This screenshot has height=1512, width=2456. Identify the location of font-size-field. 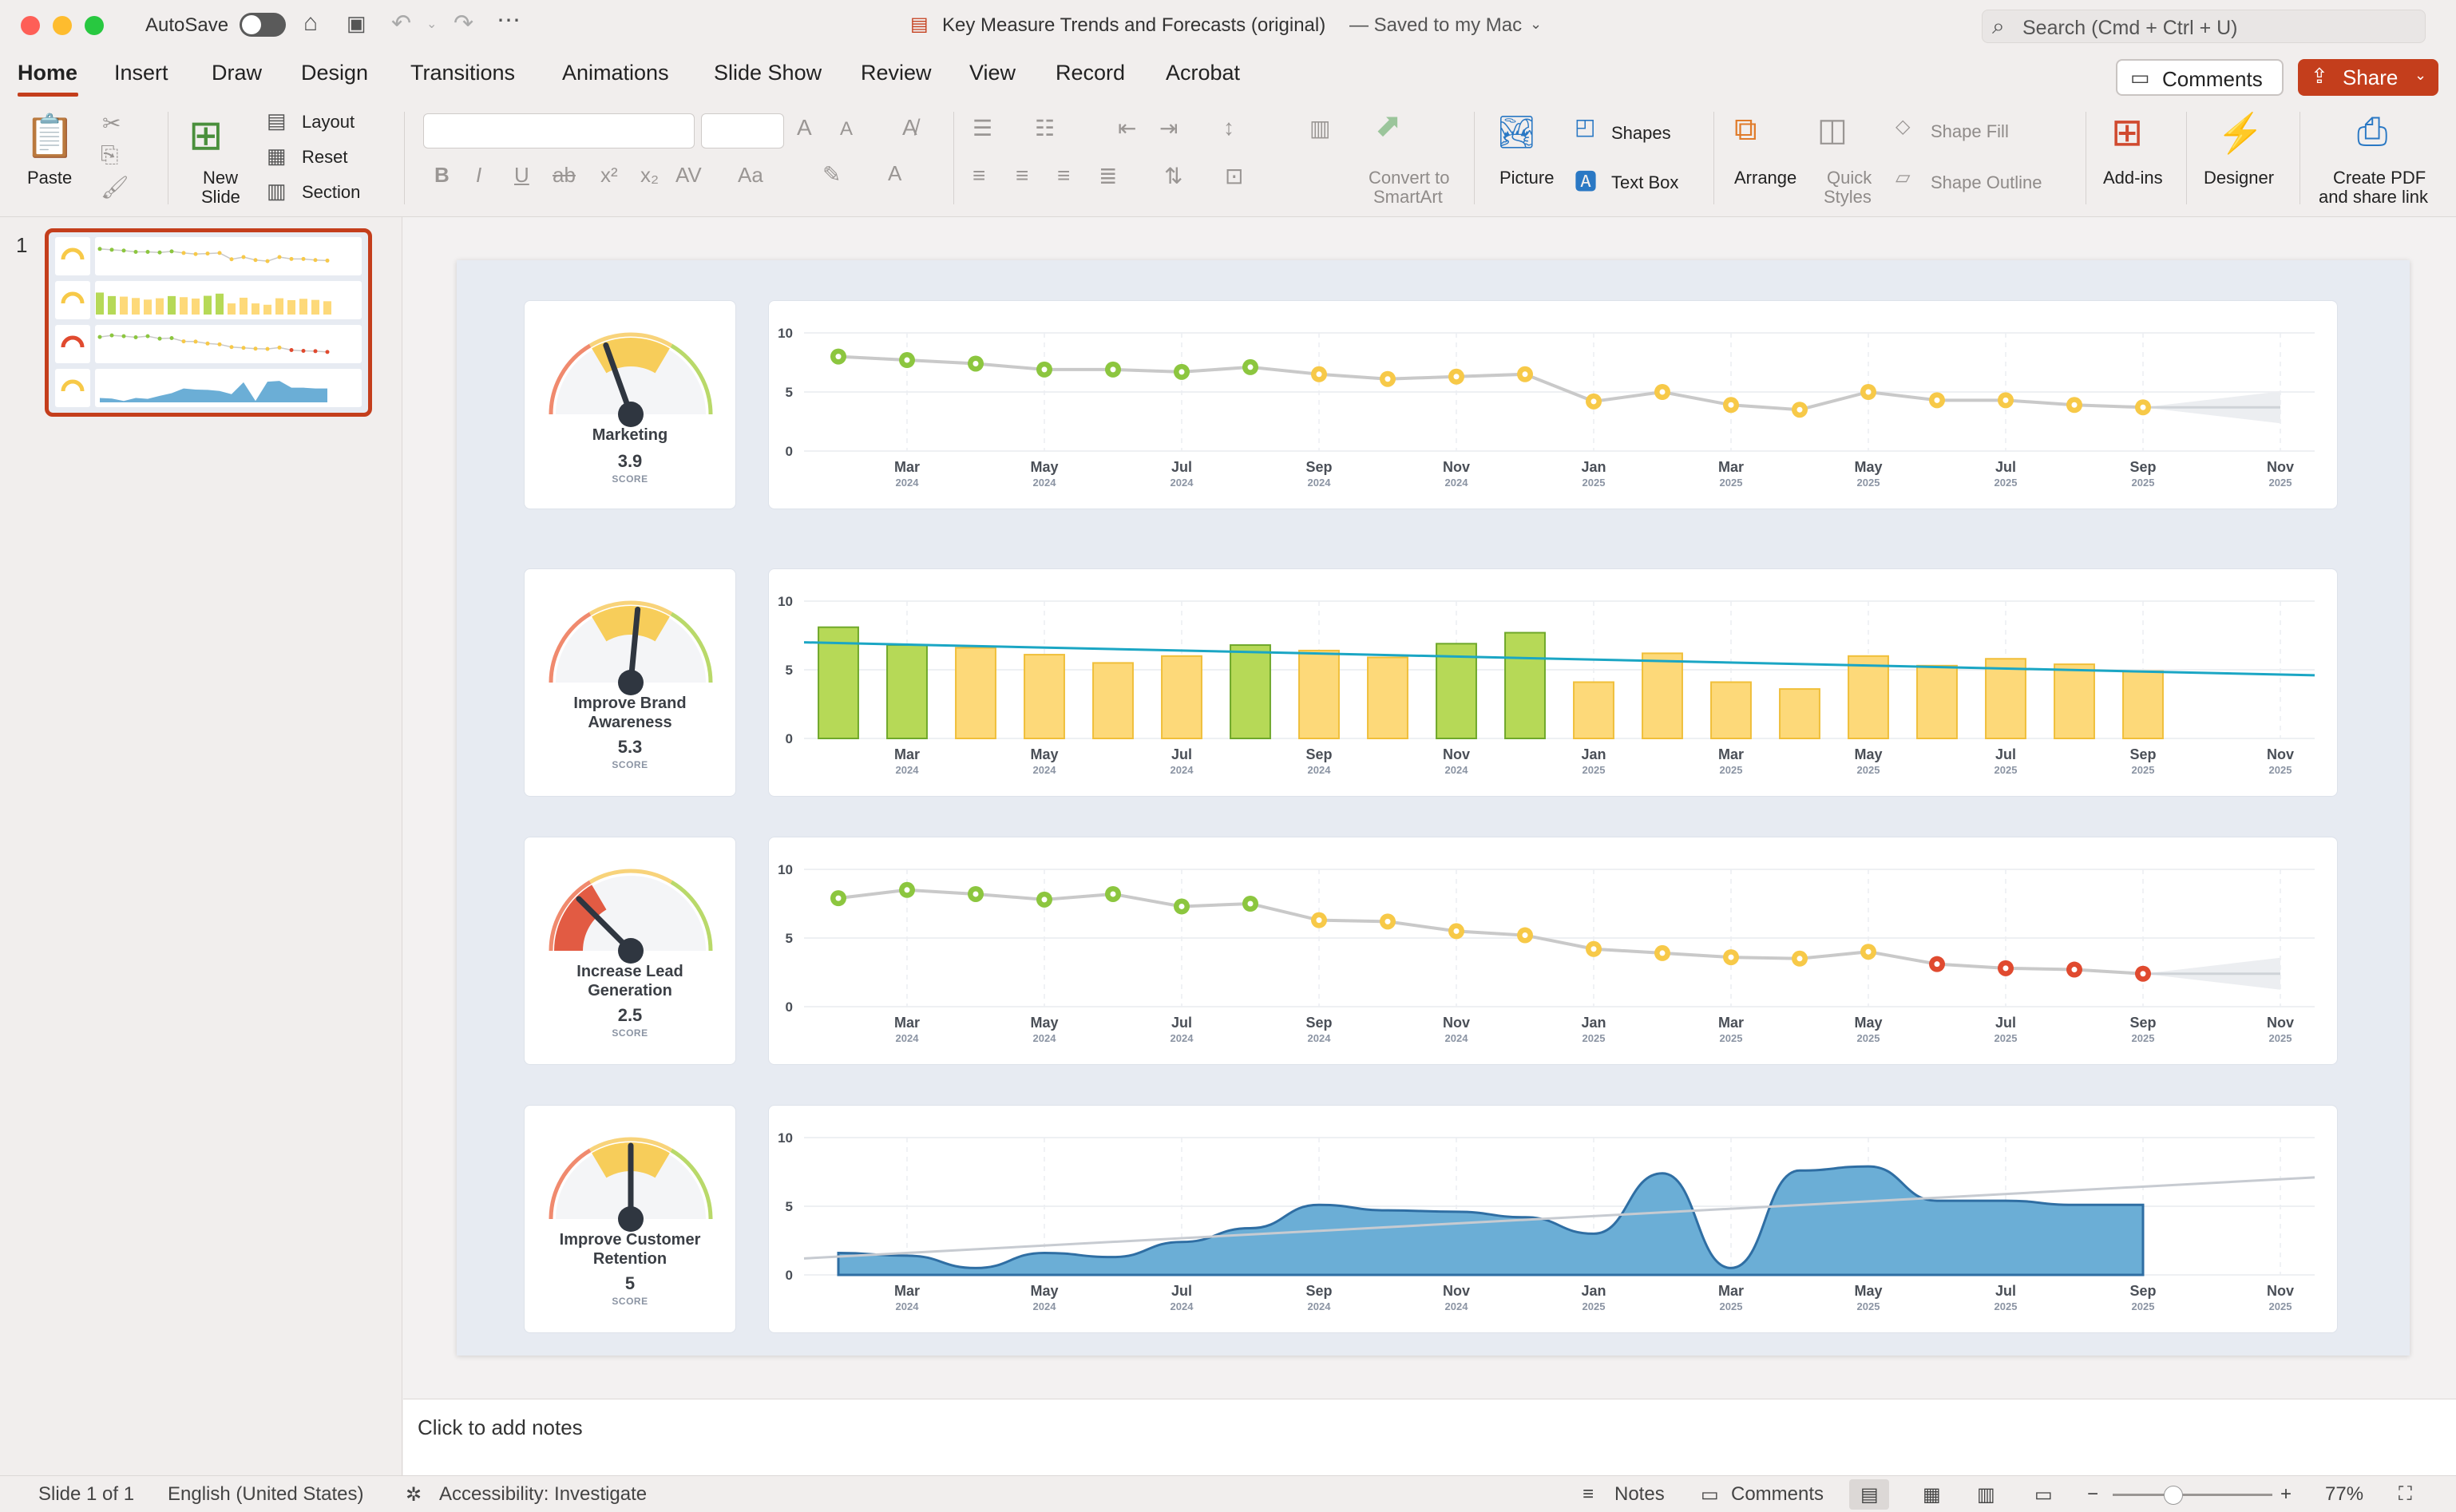
(742, 130).